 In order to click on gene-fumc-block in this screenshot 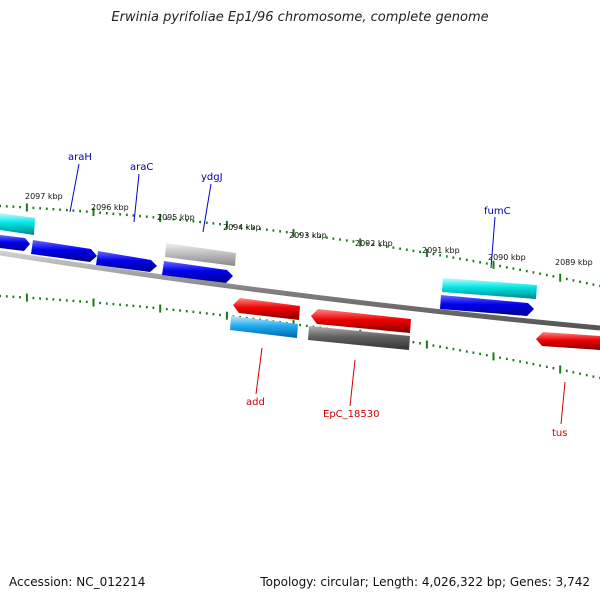, I will do `click(489, 288)`.